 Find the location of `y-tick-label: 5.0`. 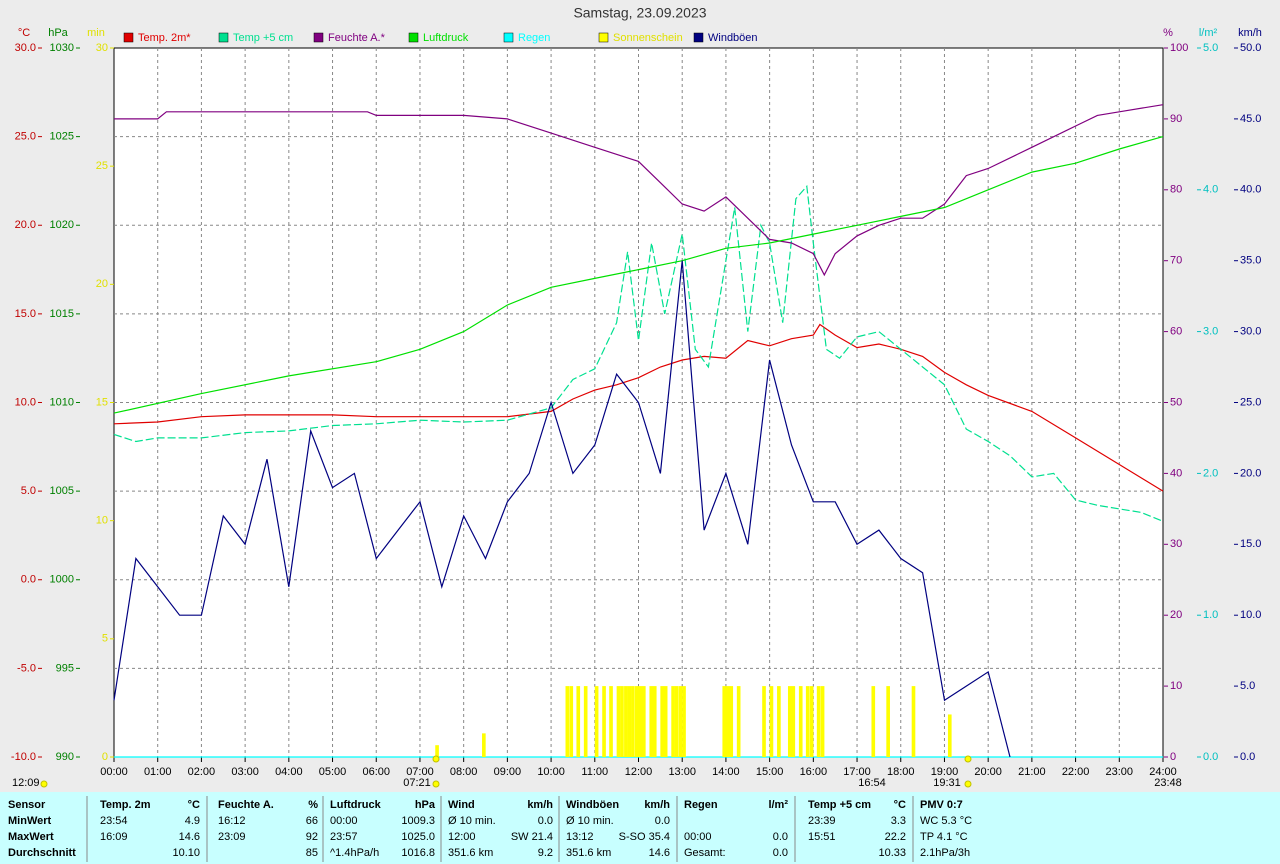

y-tick-label: 5.0 is located at coordinates (28, 491).